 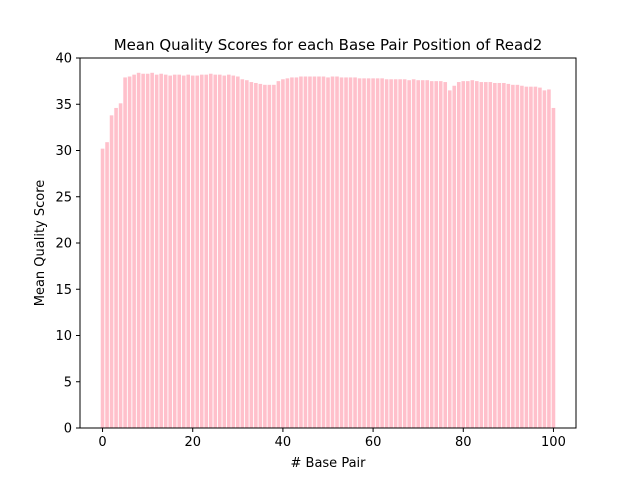 I want to click on x-axis-label: # Base Pair, so click(x=329, y=463).